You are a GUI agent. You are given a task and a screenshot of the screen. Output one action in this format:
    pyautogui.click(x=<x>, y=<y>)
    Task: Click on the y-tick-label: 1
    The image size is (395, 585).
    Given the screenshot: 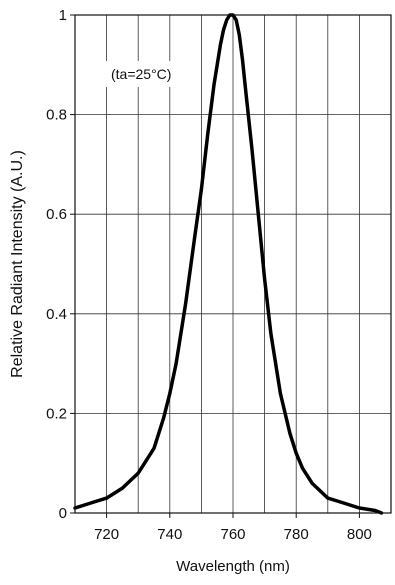 What is the action you would take?
    pyautogui.click(x=63, y=15)
    